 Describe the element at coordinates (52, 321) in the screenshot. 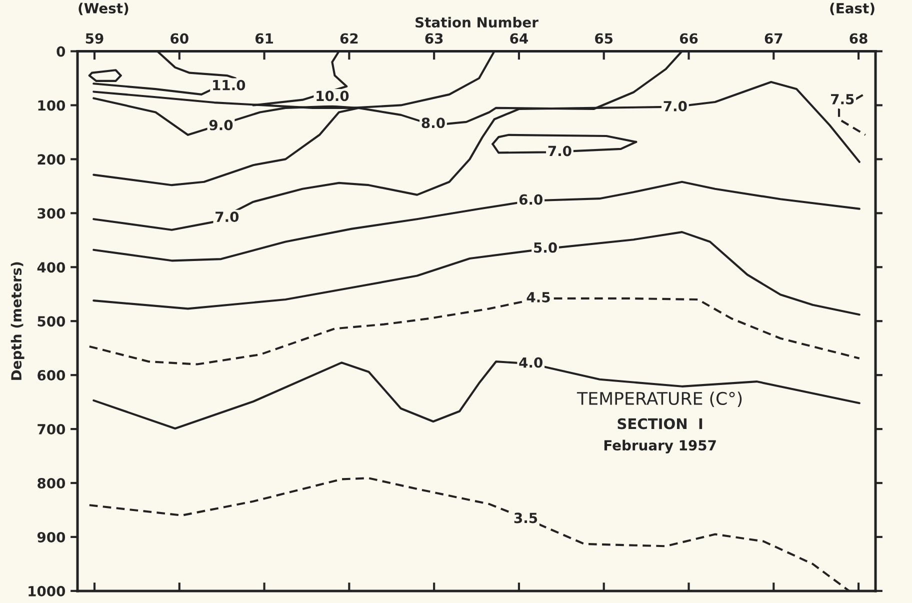

I see `y-tick-label: 500` at that location.